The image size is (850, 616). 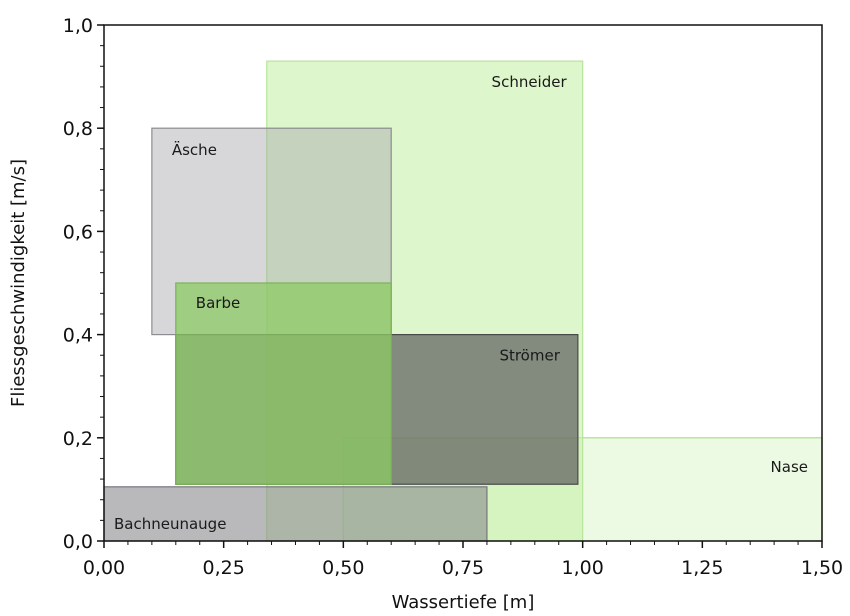 What do you see at coordinates (702, 568) in the screenshot?
I see `x-tick-label: 1,25` at bounding box center [702, 568].